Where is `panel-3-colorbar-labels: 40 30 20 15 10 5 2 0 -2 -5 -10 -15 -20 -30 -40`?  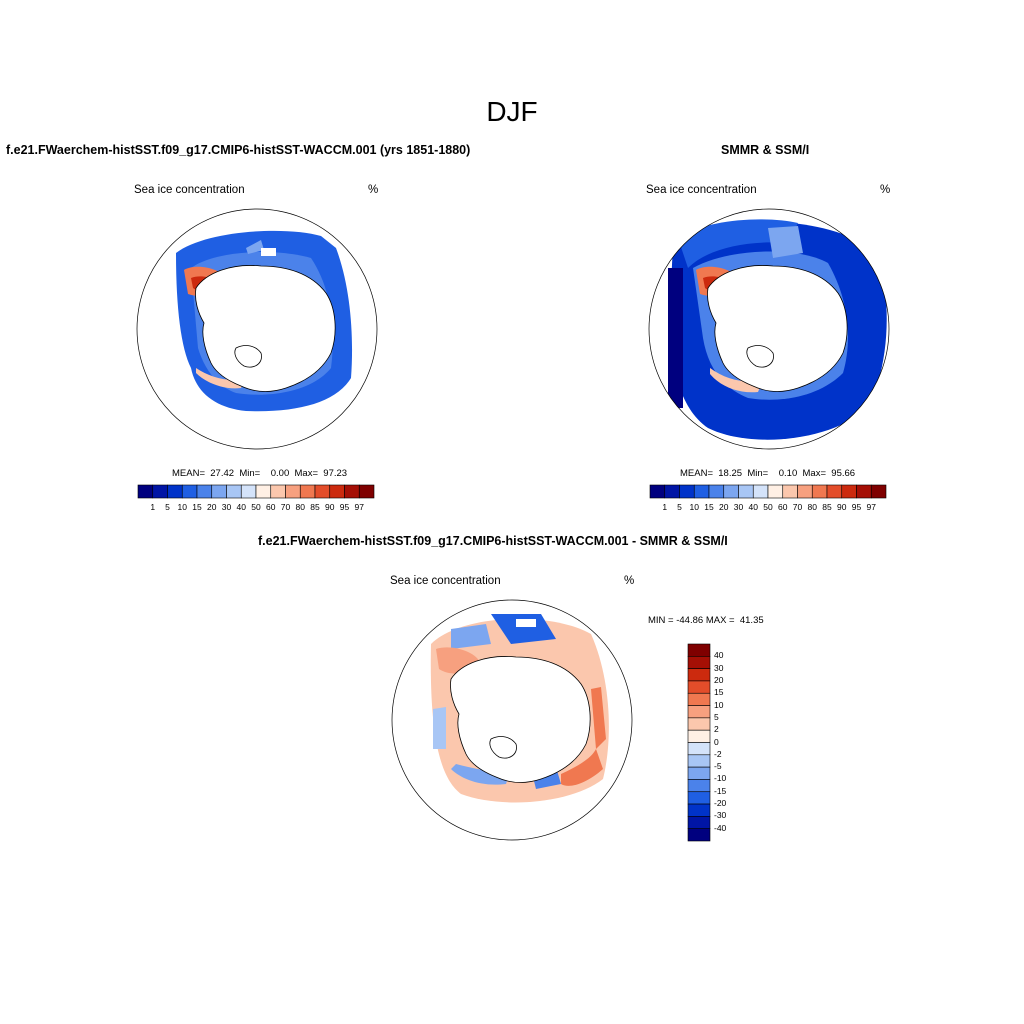 panel-3-colorbar-labels: 40 30 20 15 10 5 2 0 -2 -5 -10 -15 -20 -30 -40 is located at coordinates (718, 742).